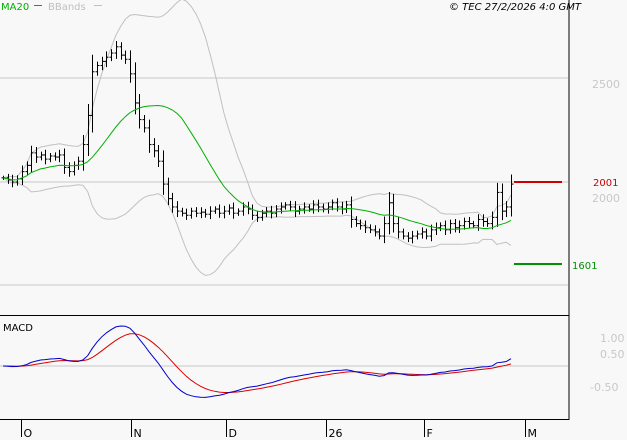  Describe the element at coordinates (533, 433) in the screenshot. I see `x-tick-label: M` at that location.